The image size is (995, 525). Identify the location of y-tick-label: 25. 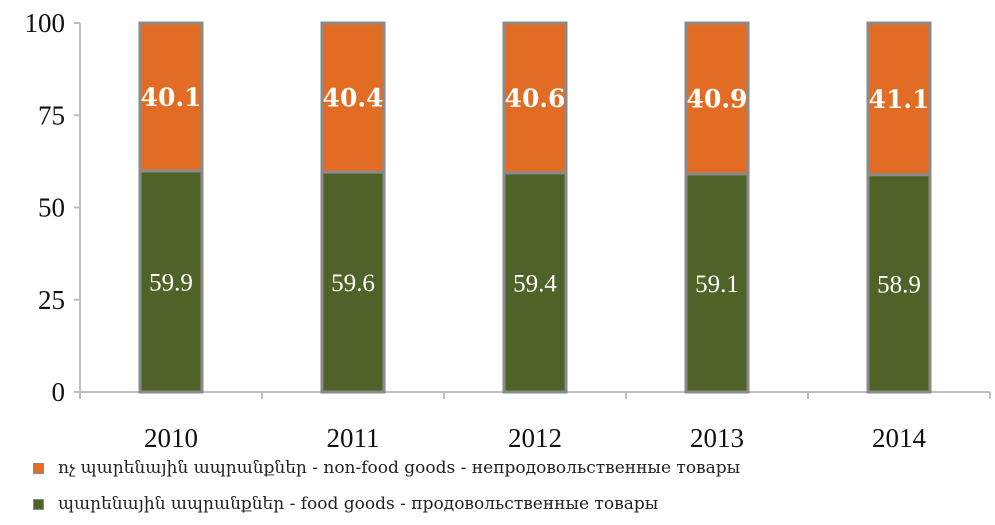
(51, 300).